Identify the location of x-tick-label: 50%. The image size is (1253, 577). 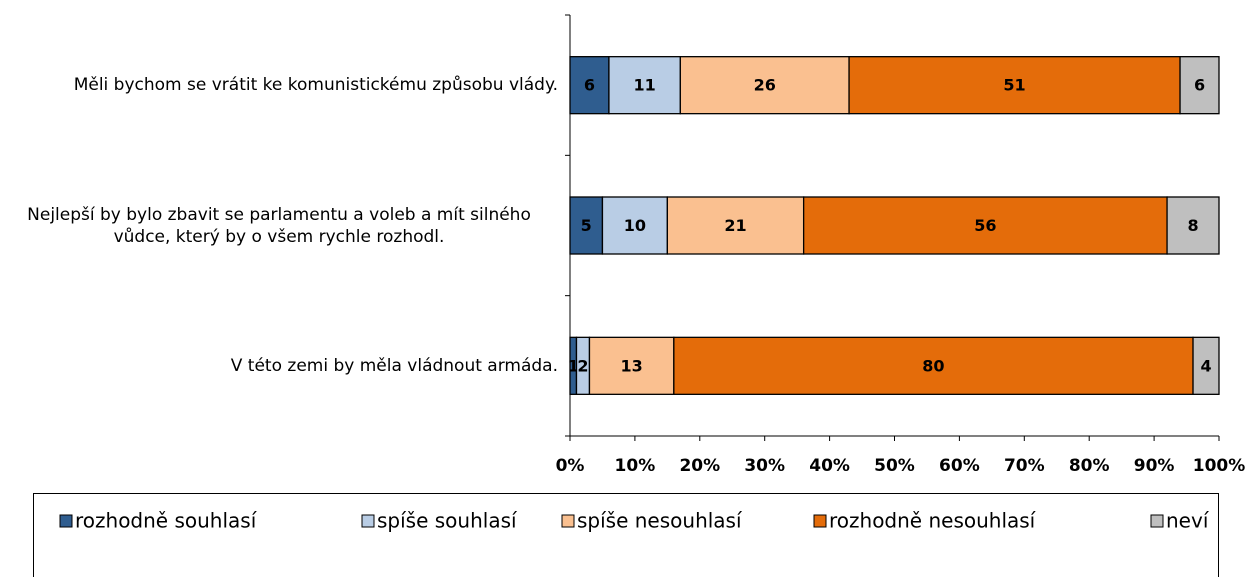
(894, 466).